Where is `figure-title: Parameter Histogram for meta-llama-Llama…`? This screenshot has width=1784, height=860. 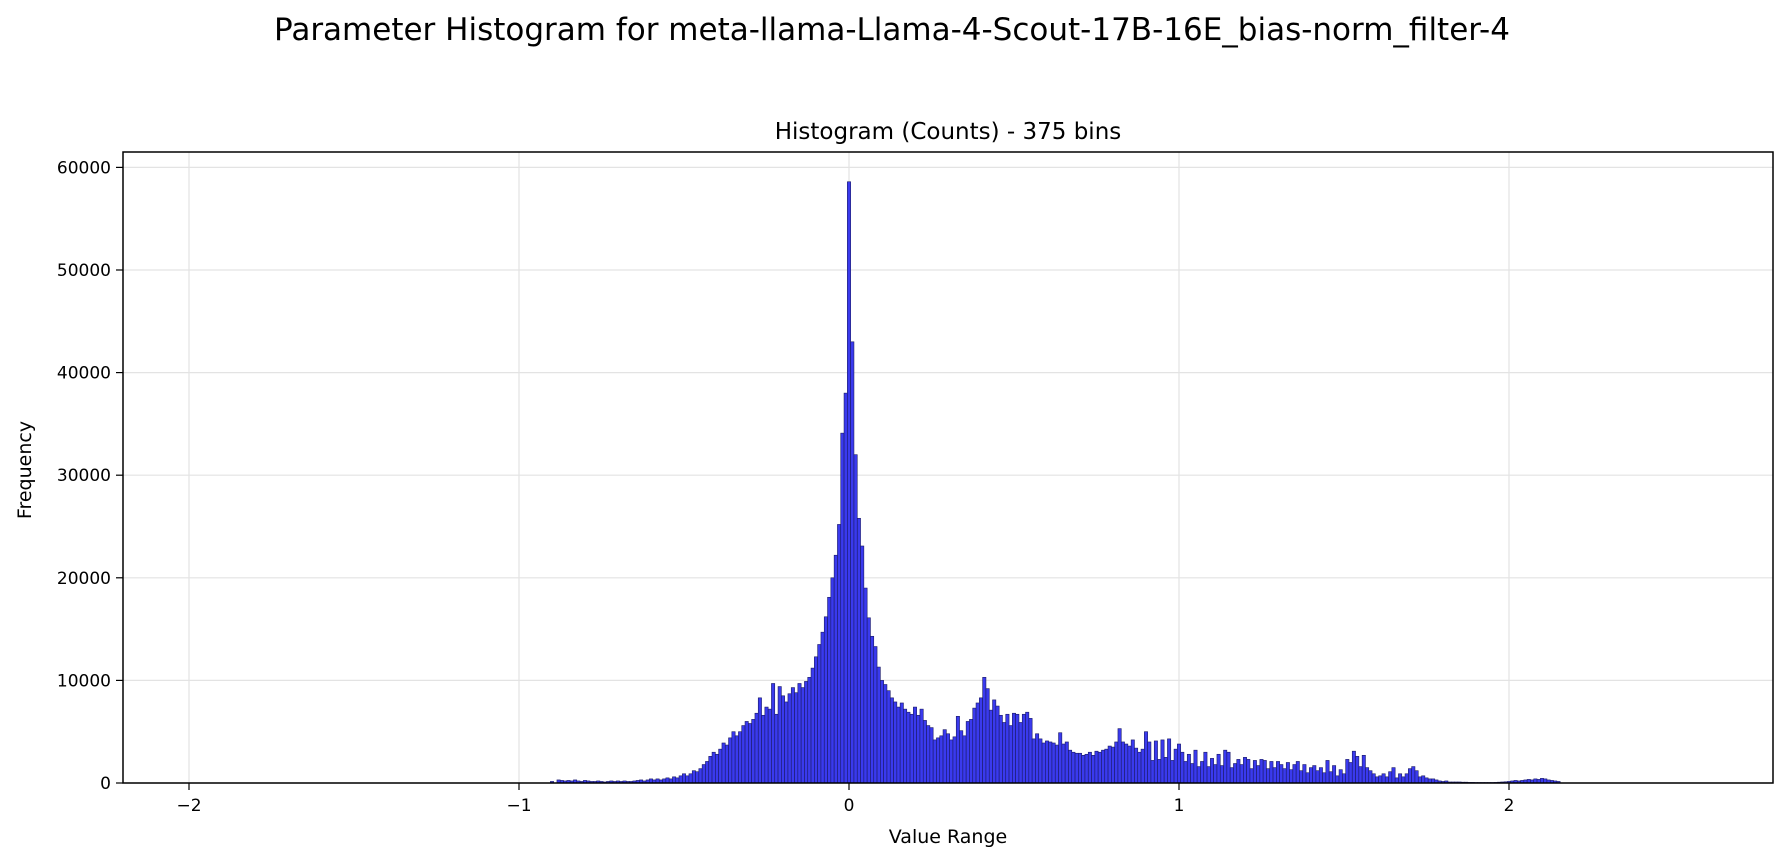
figure-title: Parameter Histogram for meta-llama-Llama… is located at coordinates (892, 30).